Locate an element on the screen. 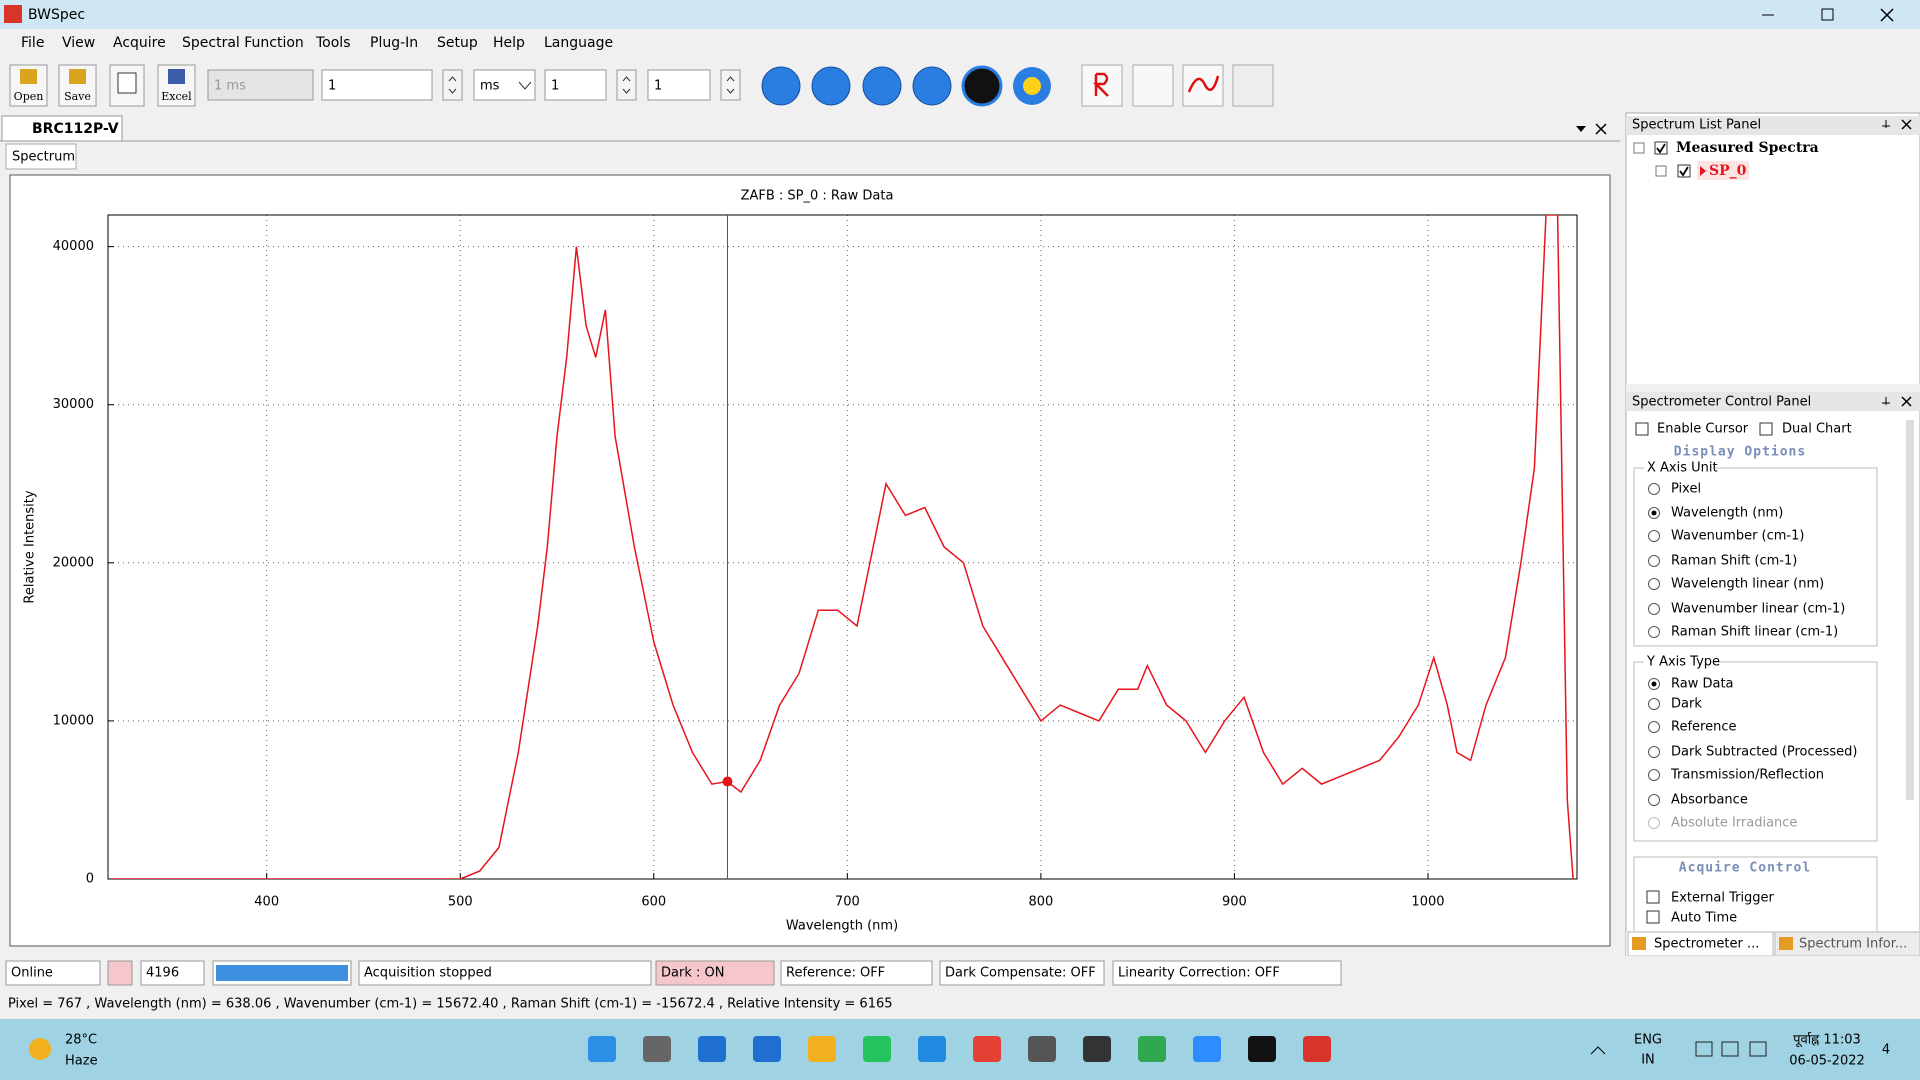 This screenshot has height=1080, width=1920. panel-title: Spectrum List Panel is located at coordinates (1696, 125).